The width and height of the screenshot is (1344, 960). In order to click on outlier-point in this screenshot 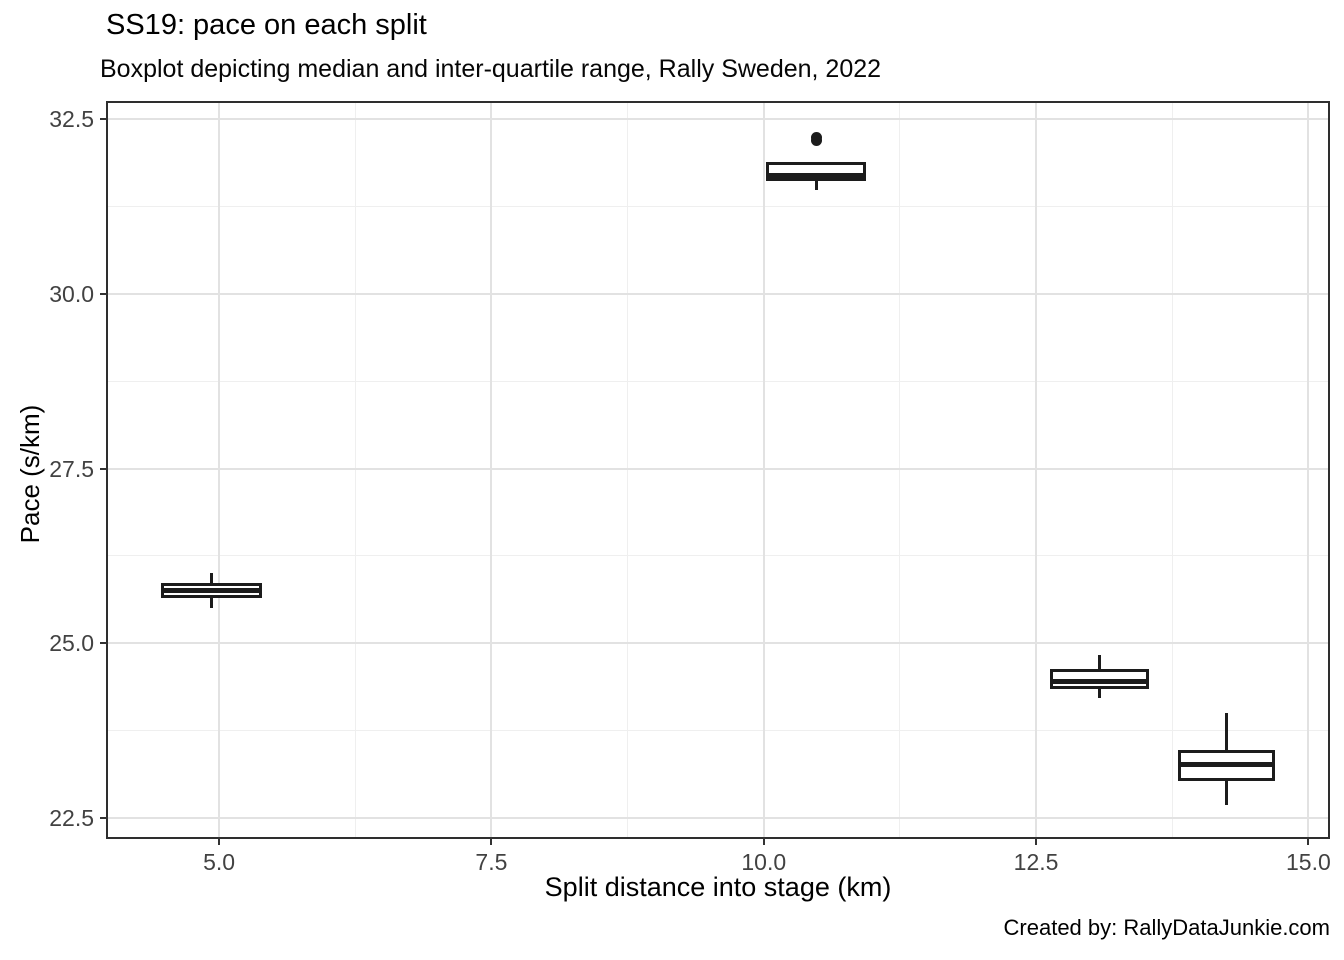, I will do `click(816, 137)`.